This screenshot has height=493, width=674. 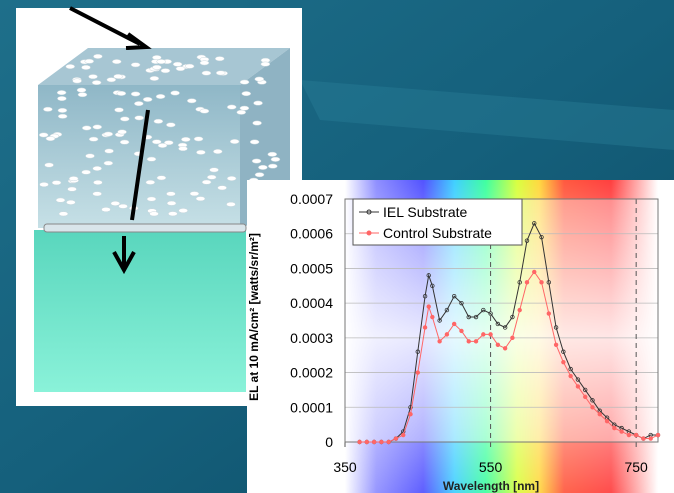 What do you see at coordinates (329, 442) in the screenshot?
I see `y-tick-label: 0` at bounding box center [329, 442].